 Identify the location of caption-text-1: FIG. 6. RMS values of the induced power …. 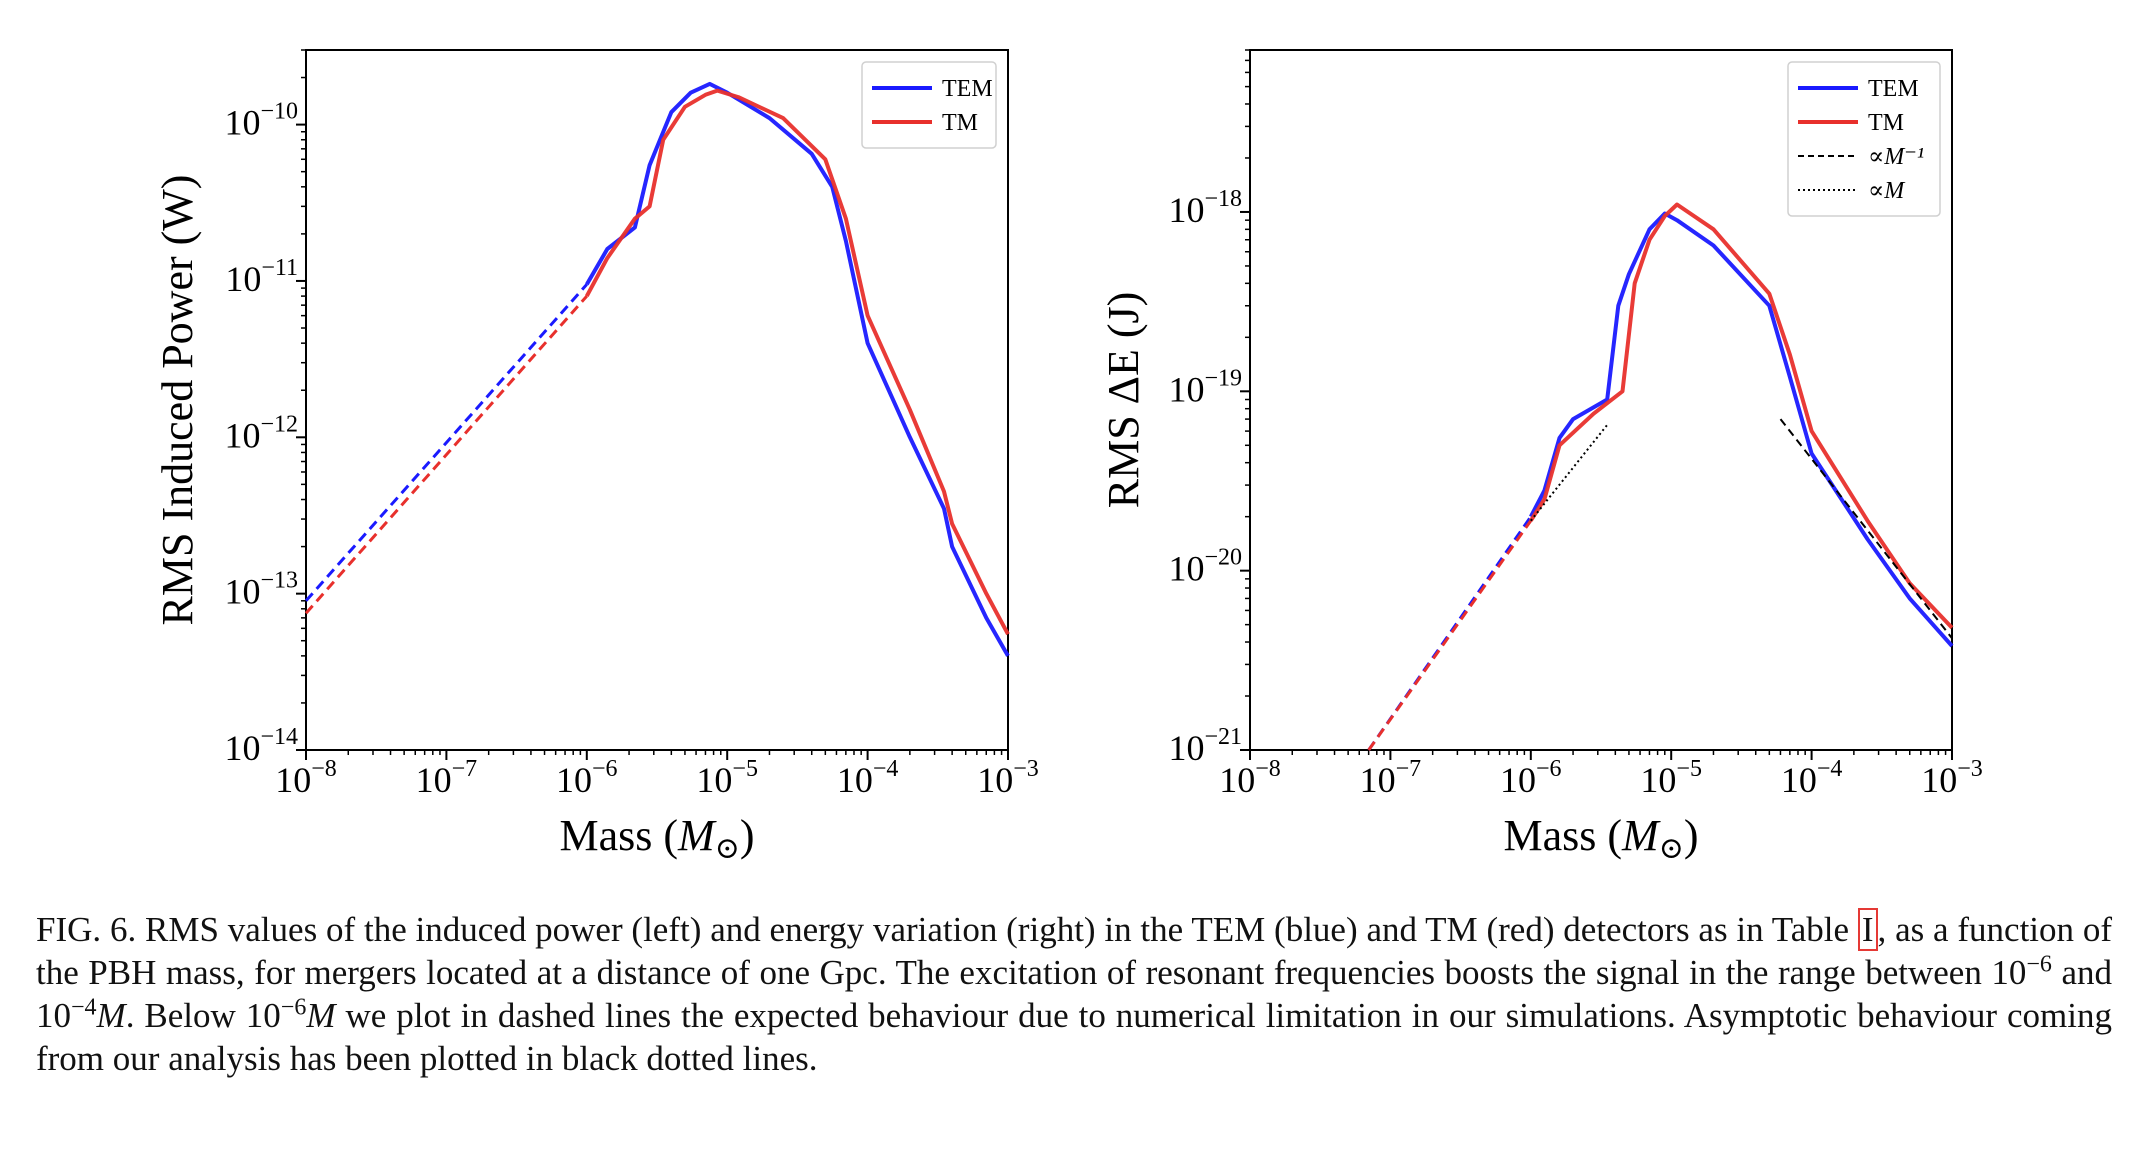
(947, 929).